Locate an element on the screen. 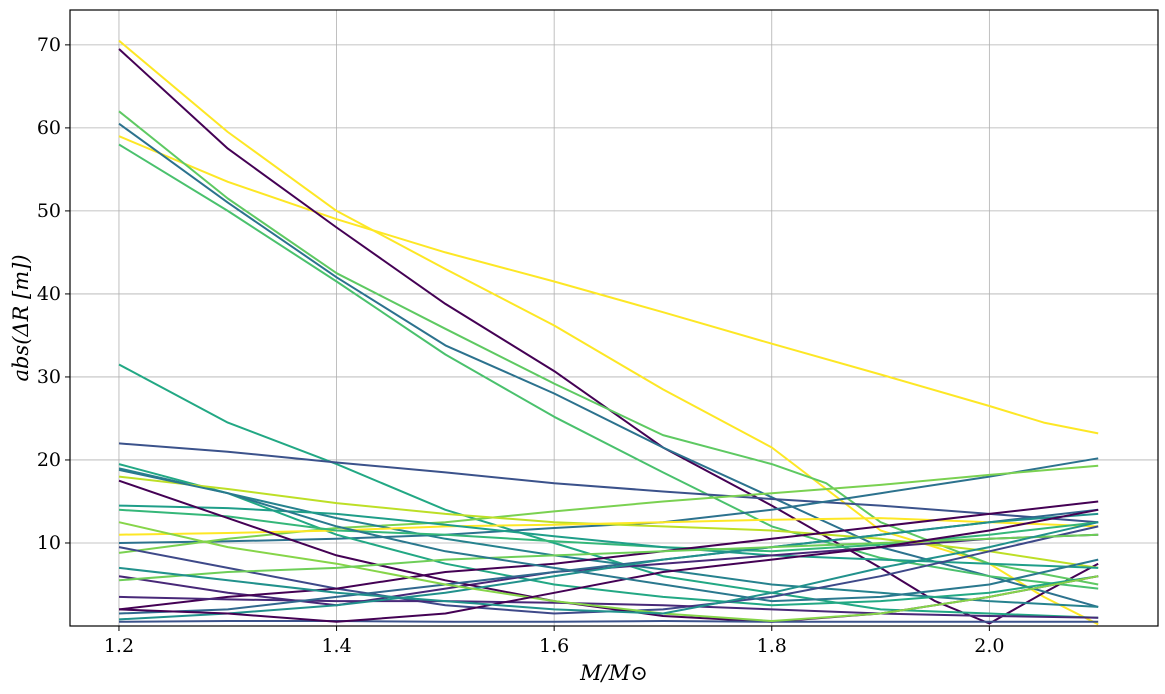 This screenshot has height=694, width=1165. y-tick-label: 10 is located at coordinates (49, 543).